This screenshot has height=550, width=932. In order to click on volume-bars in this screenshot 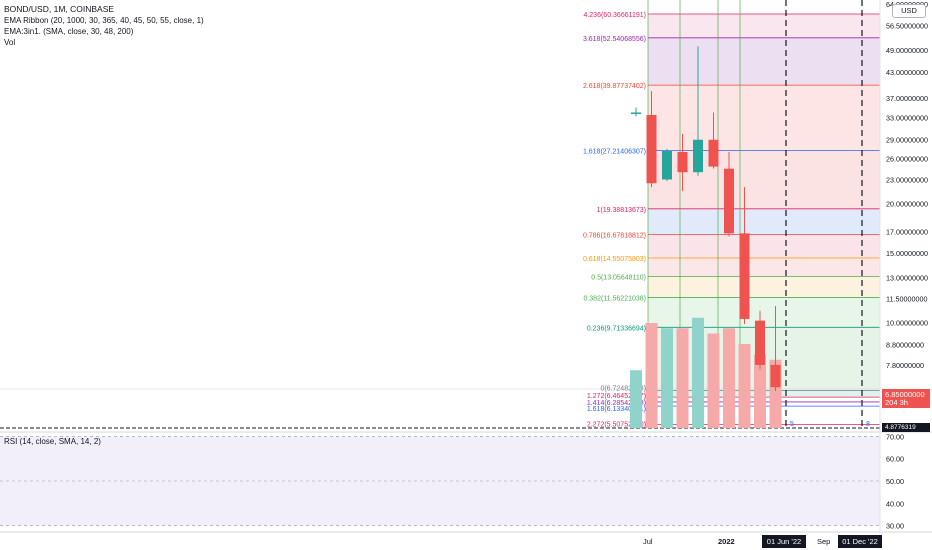, I will do `click(706, 372)`.